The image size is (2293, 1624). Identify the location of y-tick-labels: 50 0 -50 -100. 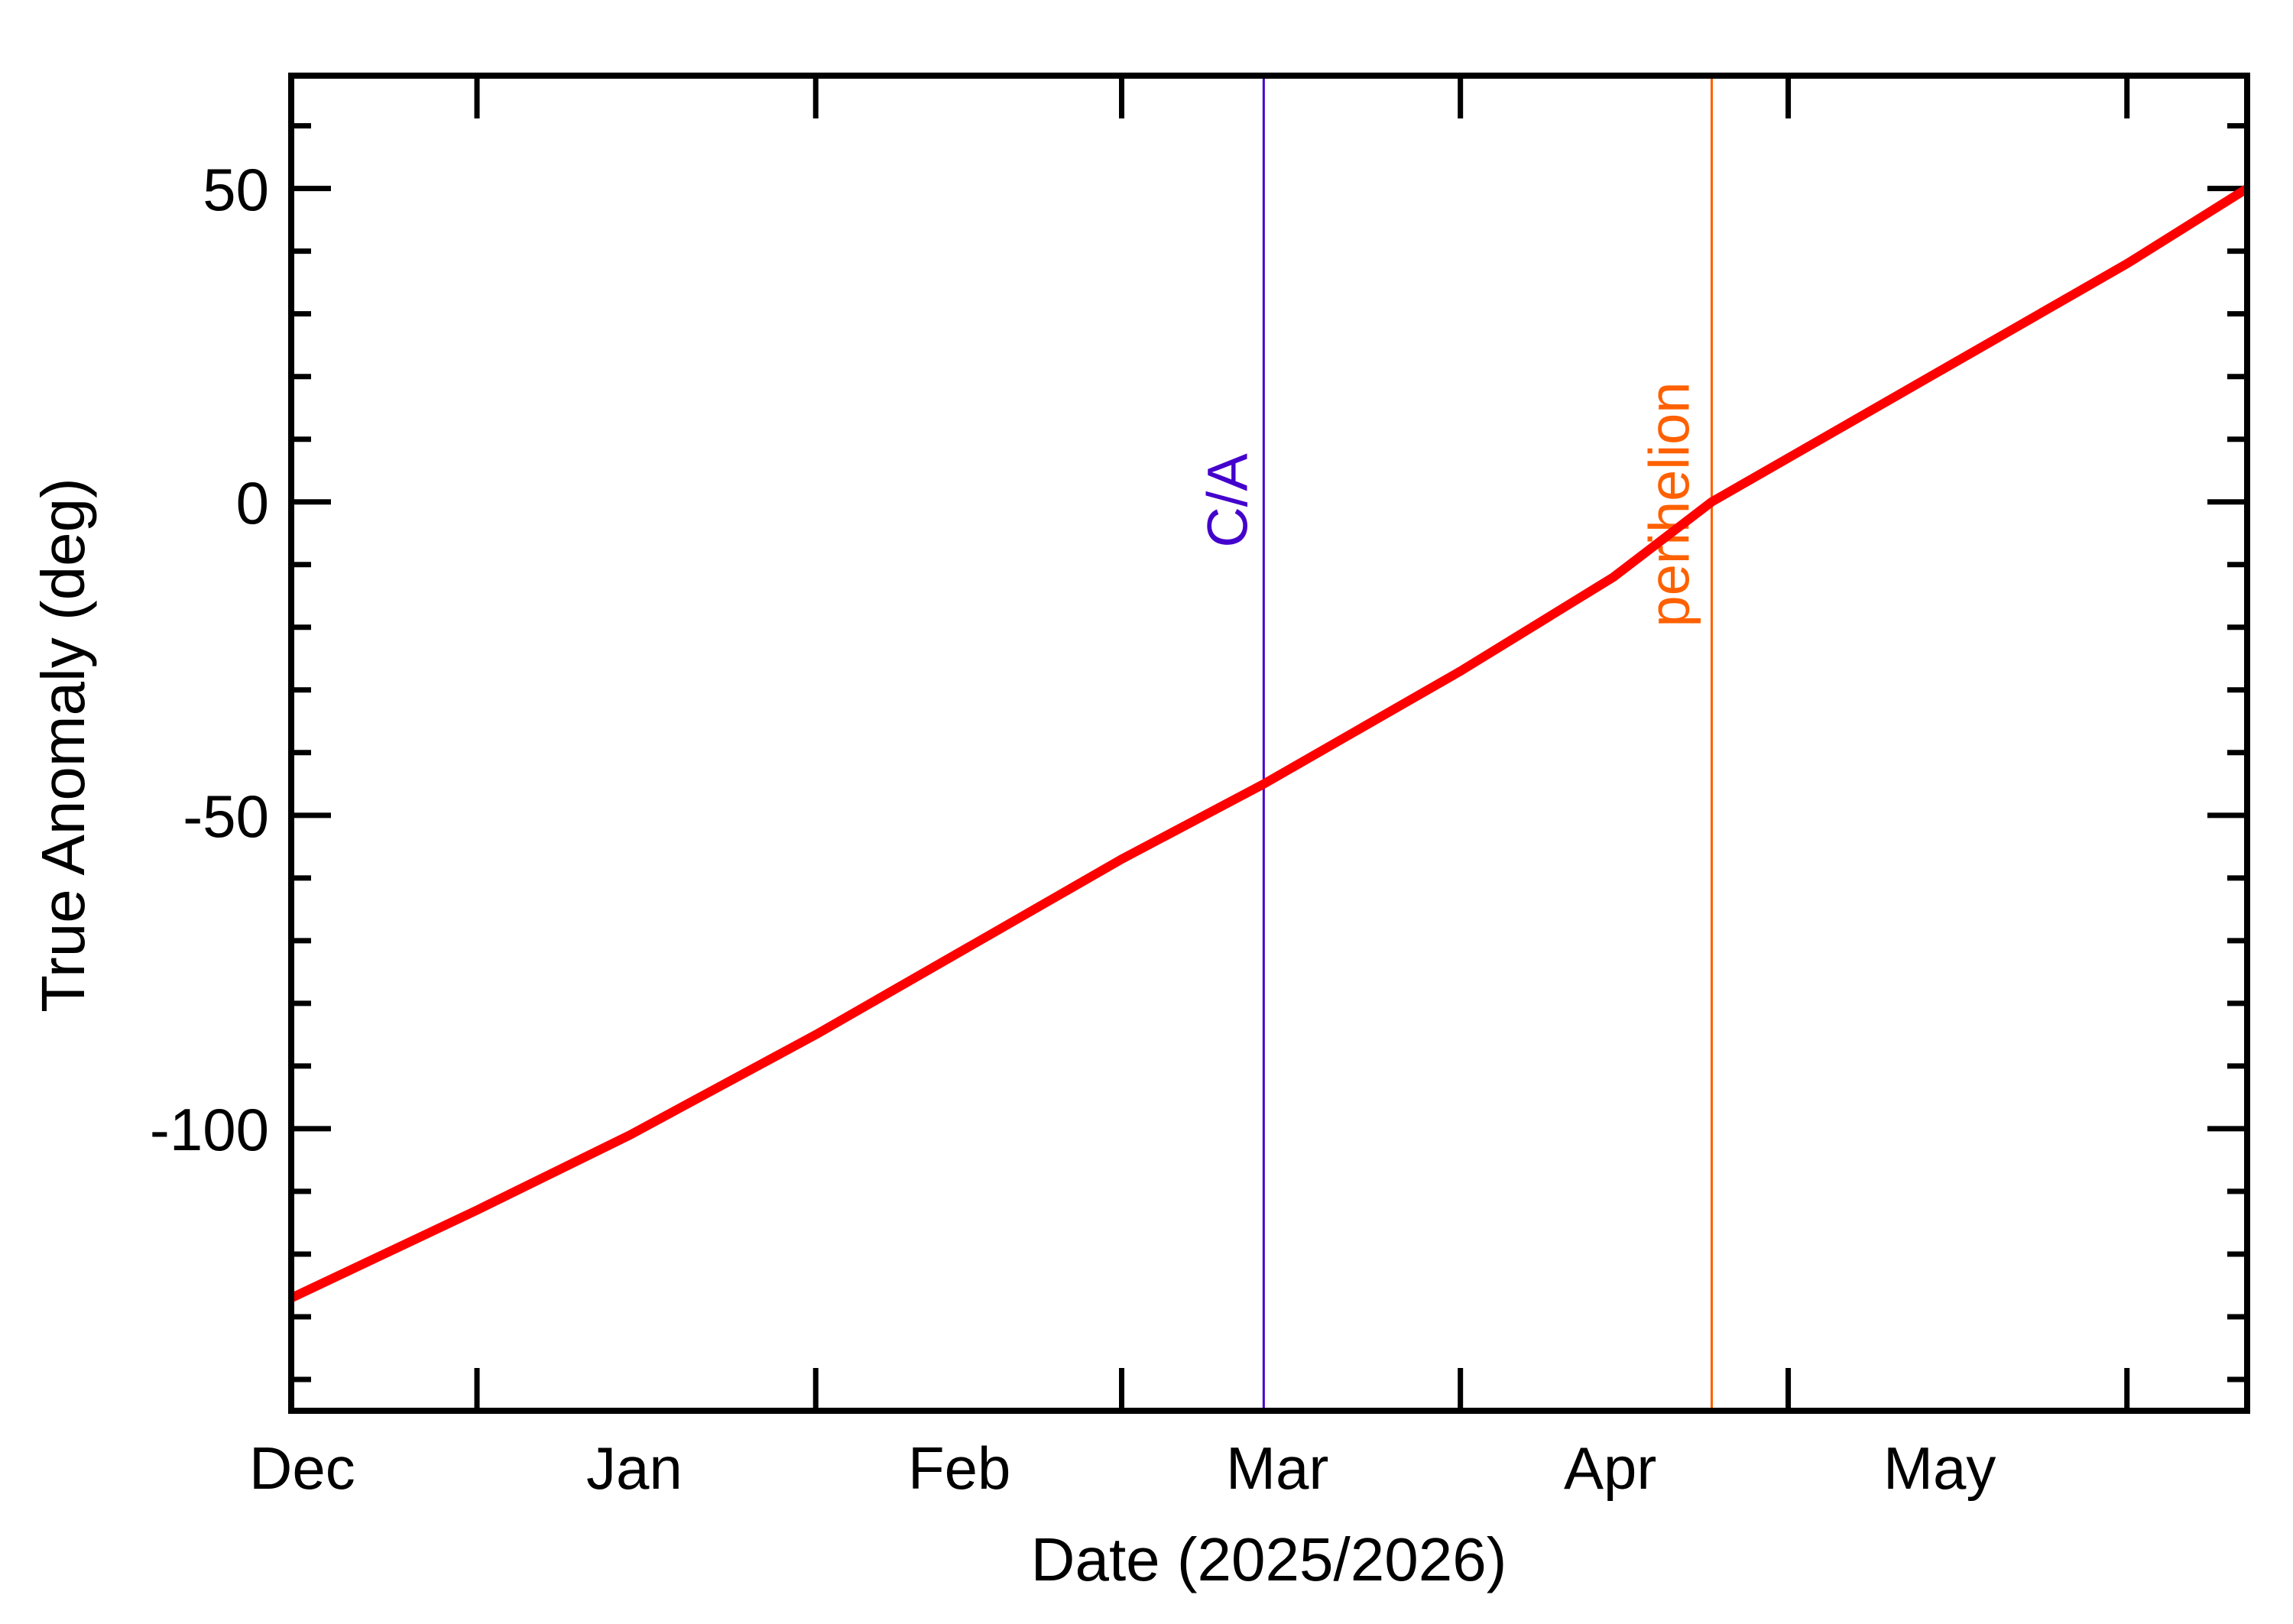
(209, 659).